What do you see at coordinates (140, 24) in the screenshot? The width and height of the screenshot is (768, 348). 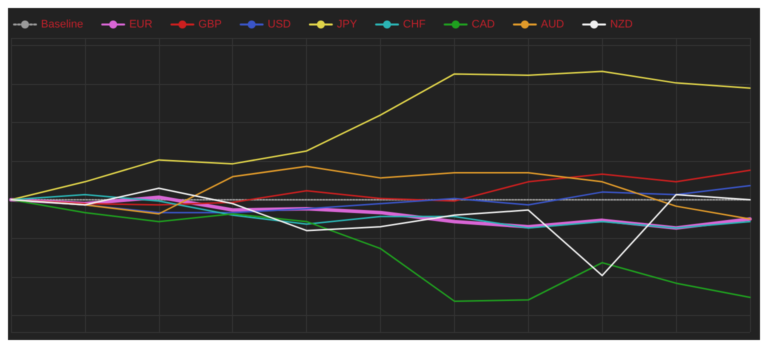 I see `legend-label: EUR` at bounding box center [140, 24].